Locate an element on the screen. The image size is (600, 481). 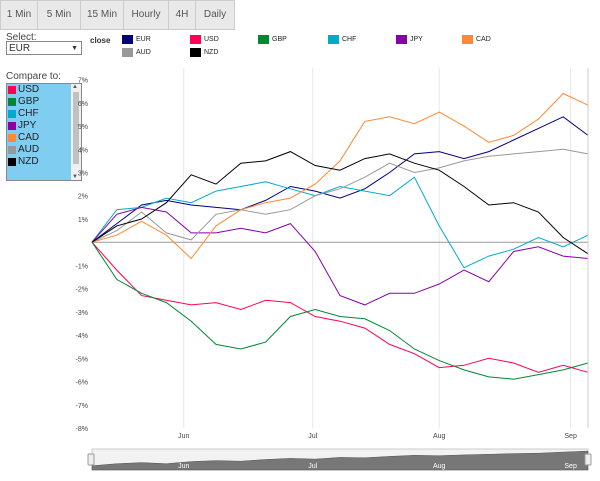
legend-item-nzd: NZD is located at coordinates (204, 52).